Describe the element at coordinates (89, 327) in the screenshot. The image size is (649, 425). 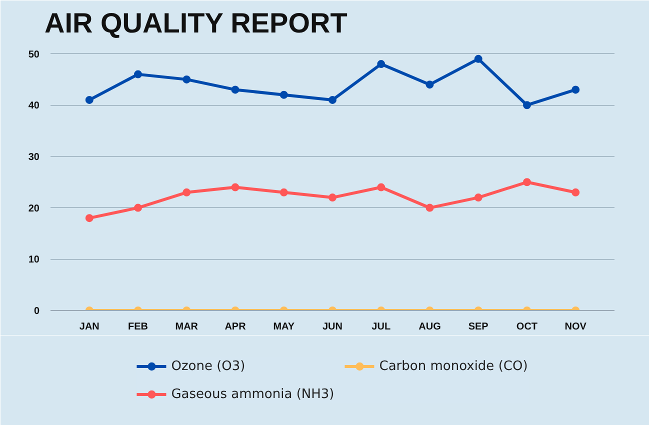
I see `x-tick-label: JAN` at that location.